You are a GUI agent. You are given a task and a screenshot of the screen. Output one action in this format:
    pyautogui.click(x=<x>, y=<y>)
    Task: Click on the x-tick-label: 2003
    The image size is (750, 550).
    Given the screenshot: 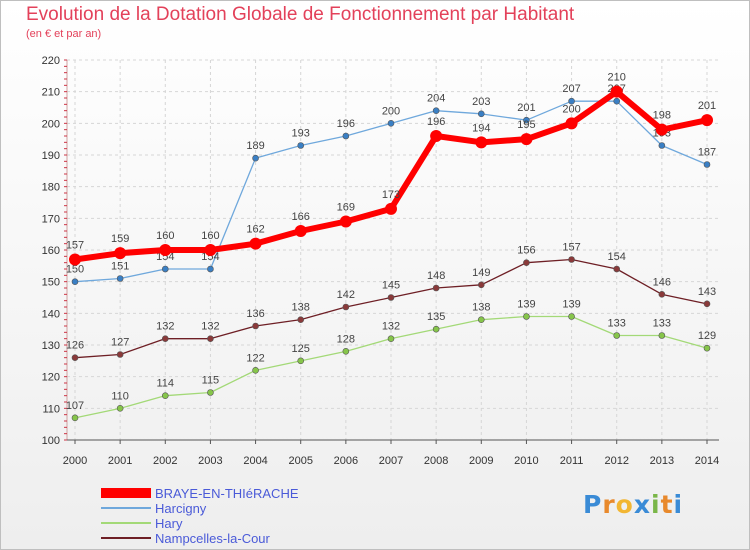 What is the action you would take?
    pyautogui.click(x=210, y=461)
    